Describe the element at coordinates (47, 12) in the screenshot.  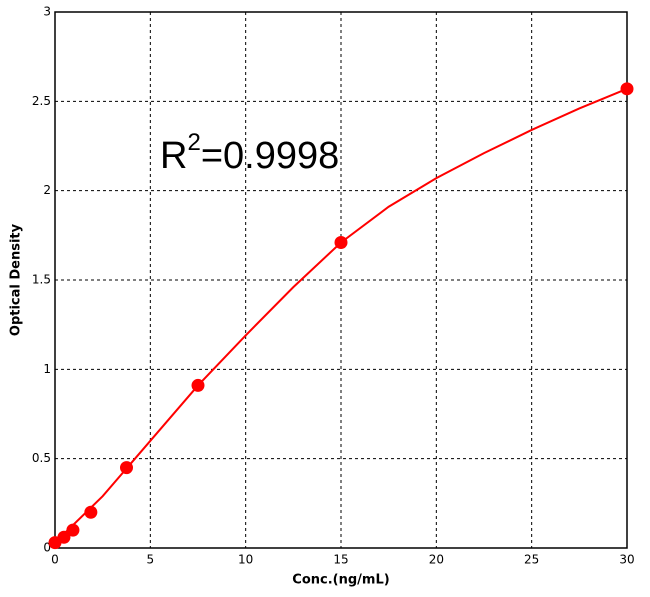
I see `y-tick-label: 3` at that location.